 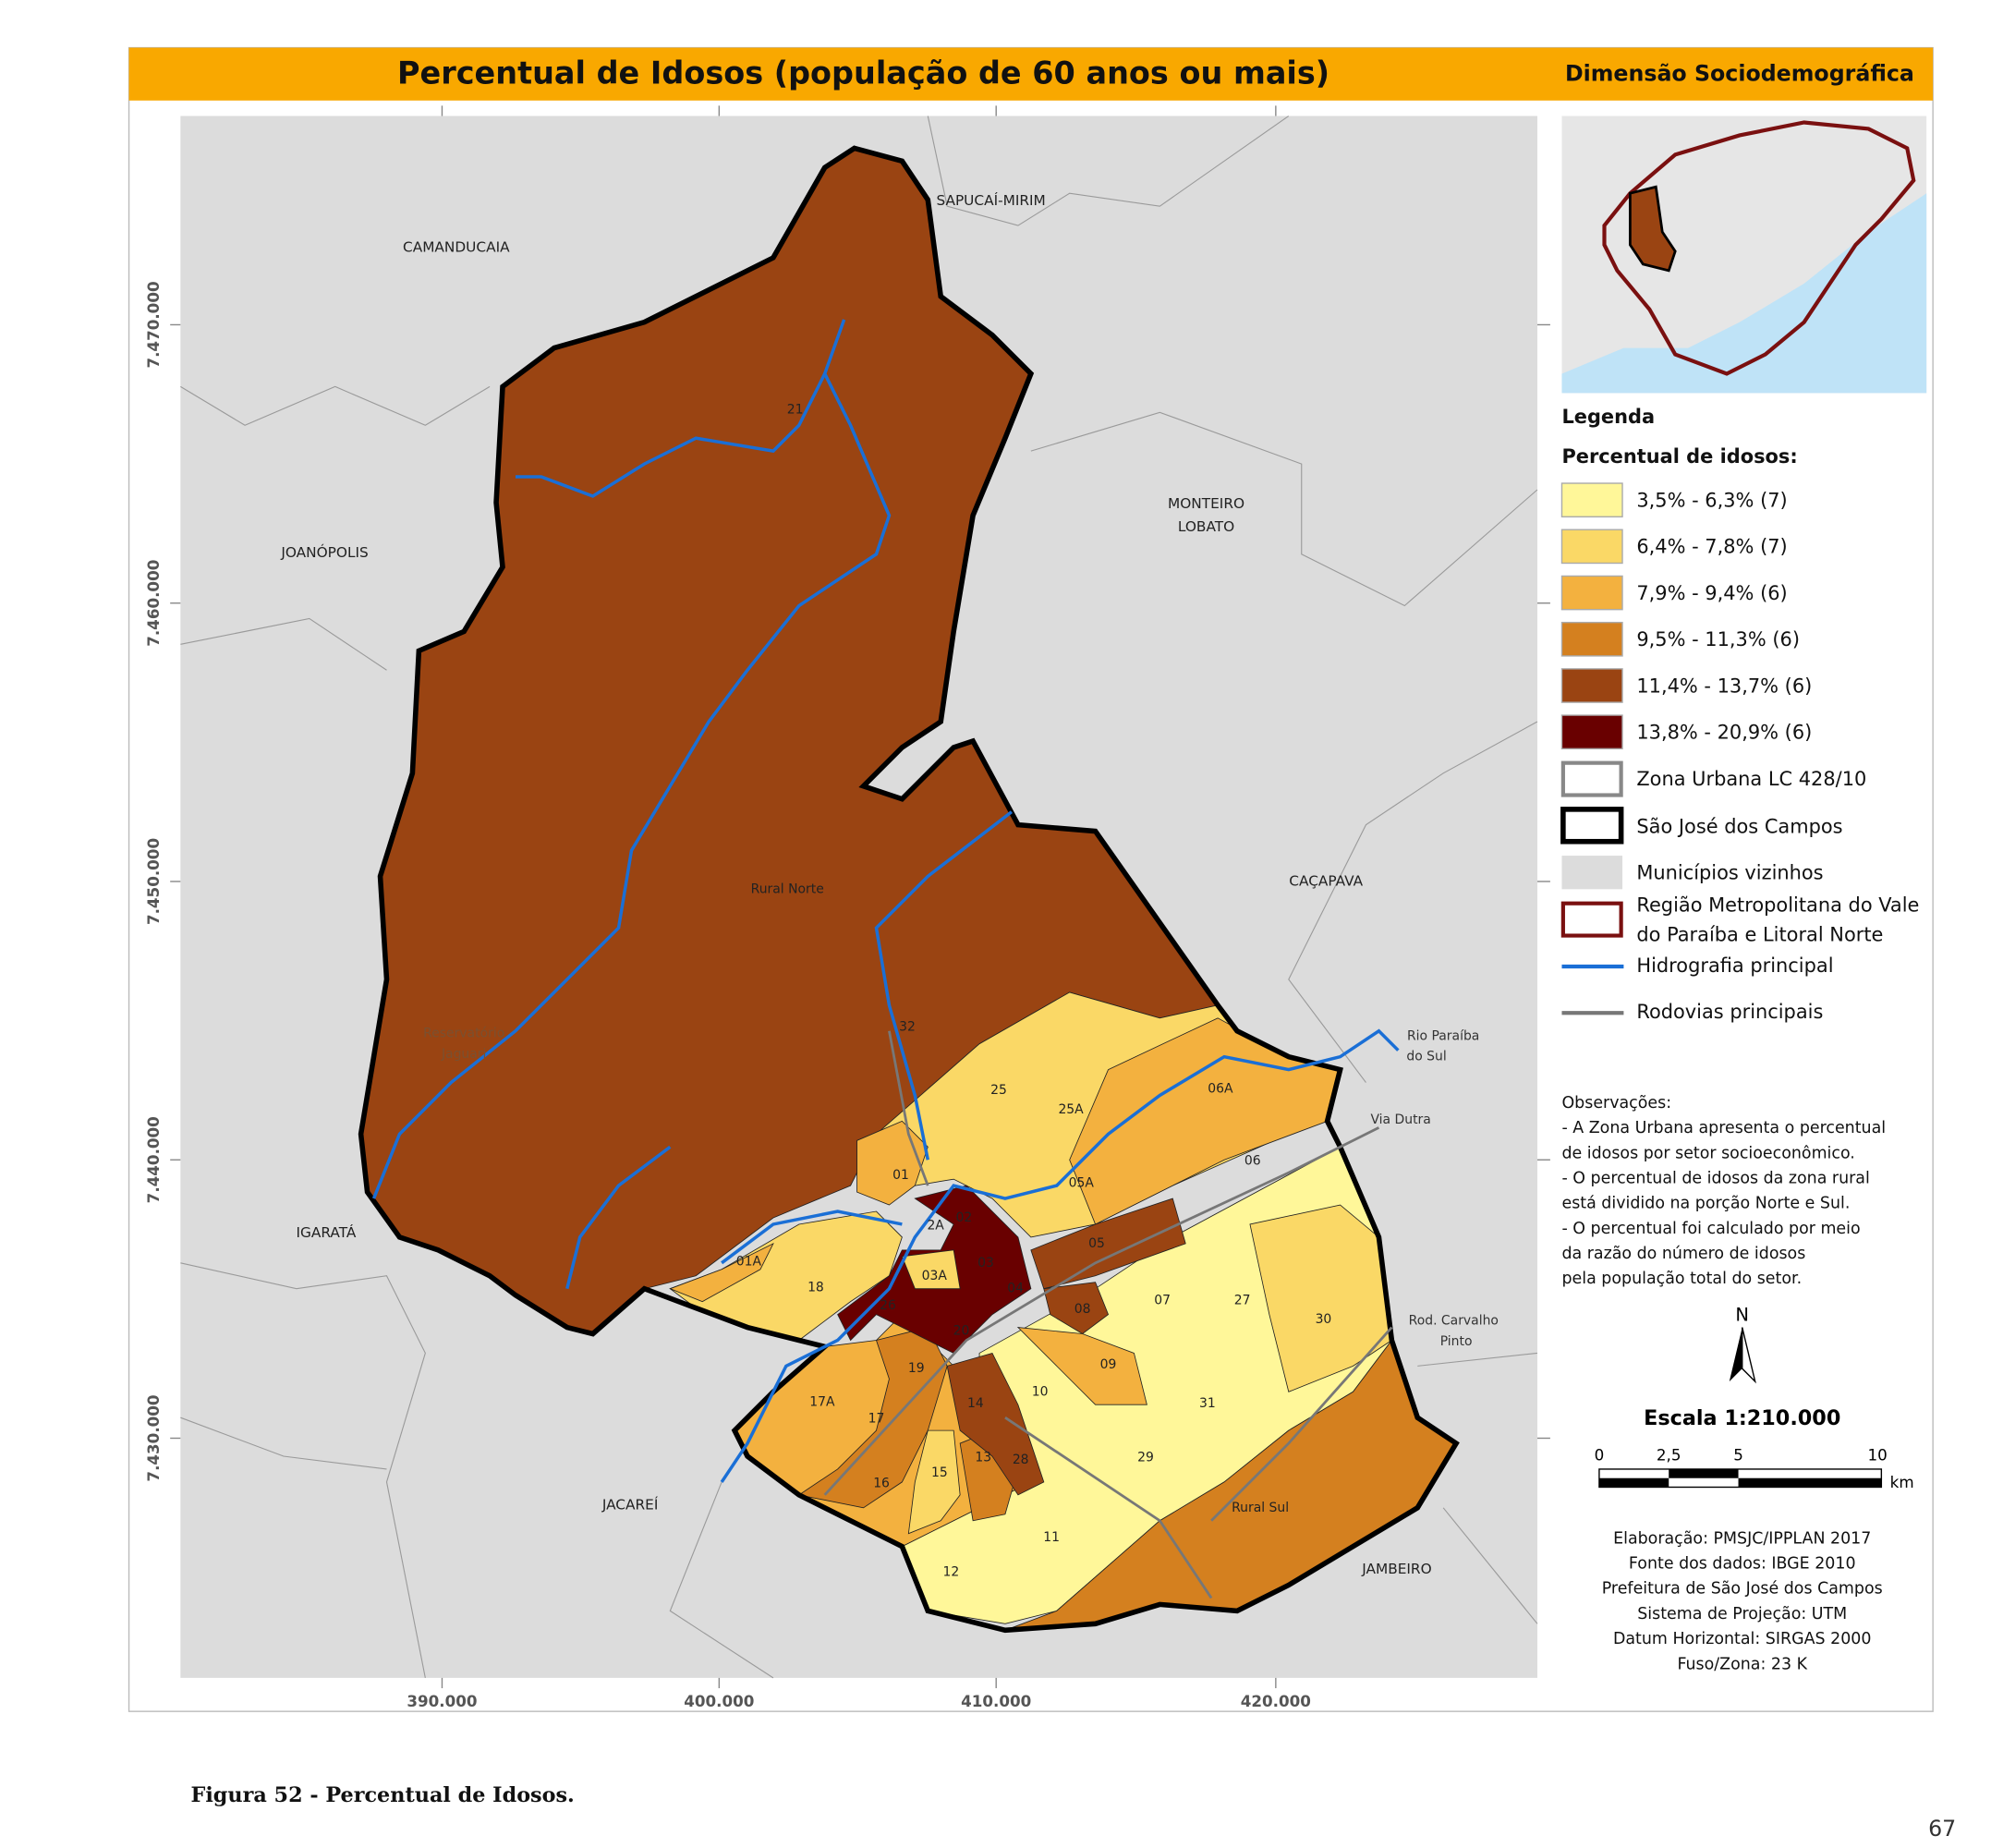 What do you see at coordinates (630, 1505) in the screenshot?
I see `municipality-label: JACAREÍ` at bounding box center [630, 1505].